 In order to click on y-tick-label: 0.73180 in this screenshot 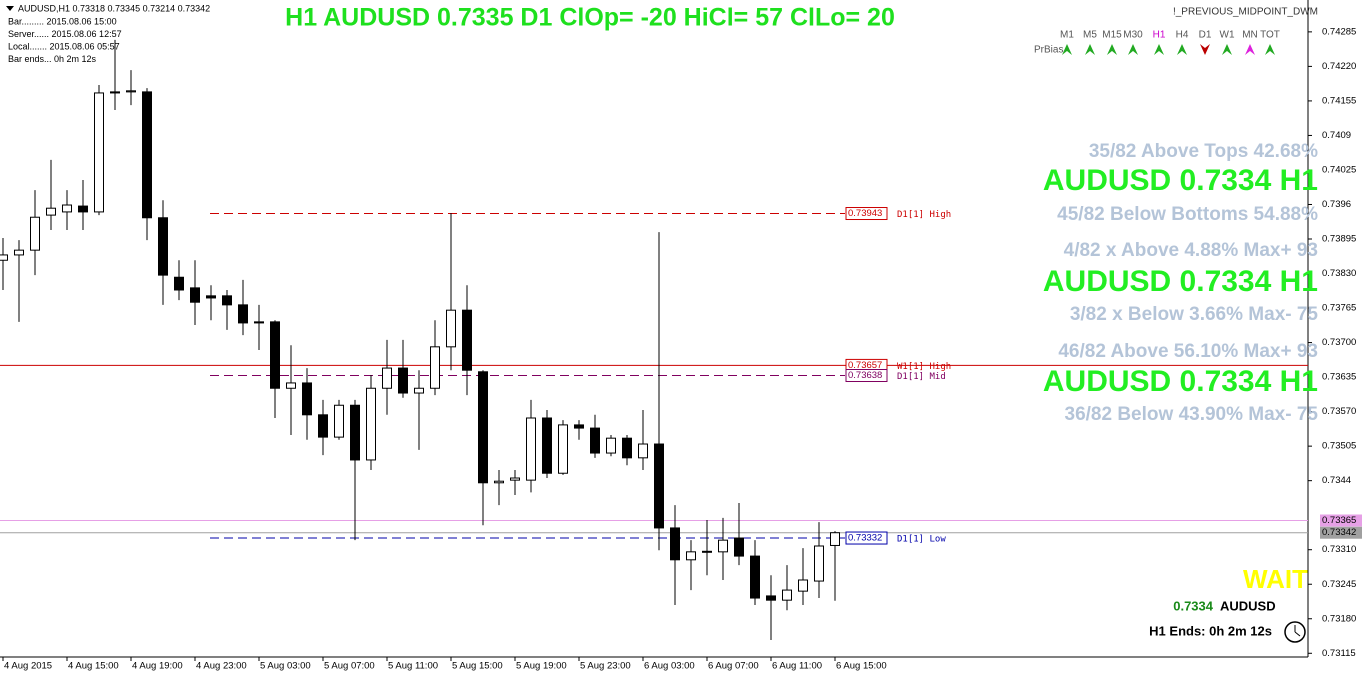, I will do `click(1339, 618)`.